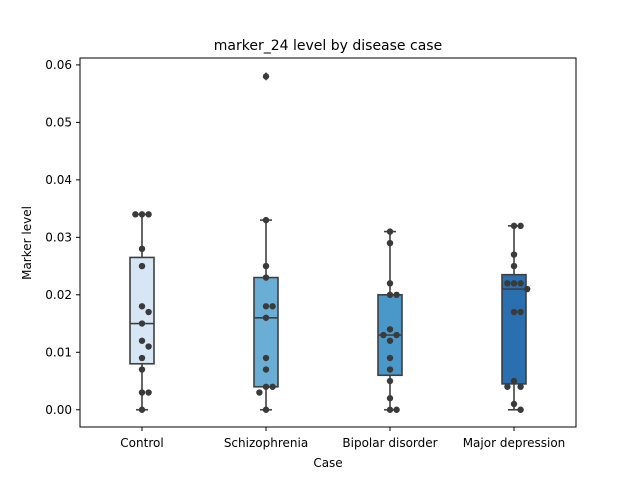 The width and height of the screenshot is (640, 484). Describe the element at coordinates (514, 329) in the screenshot. I see `box` at that location.